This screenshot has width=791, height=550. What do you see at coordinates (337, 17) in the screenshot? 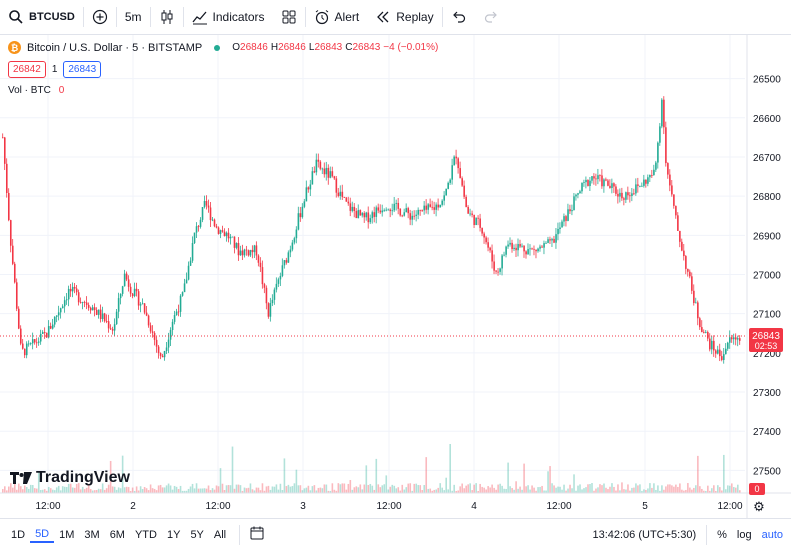
I see `alert-button: Alert` at bounding box center [337, 17].